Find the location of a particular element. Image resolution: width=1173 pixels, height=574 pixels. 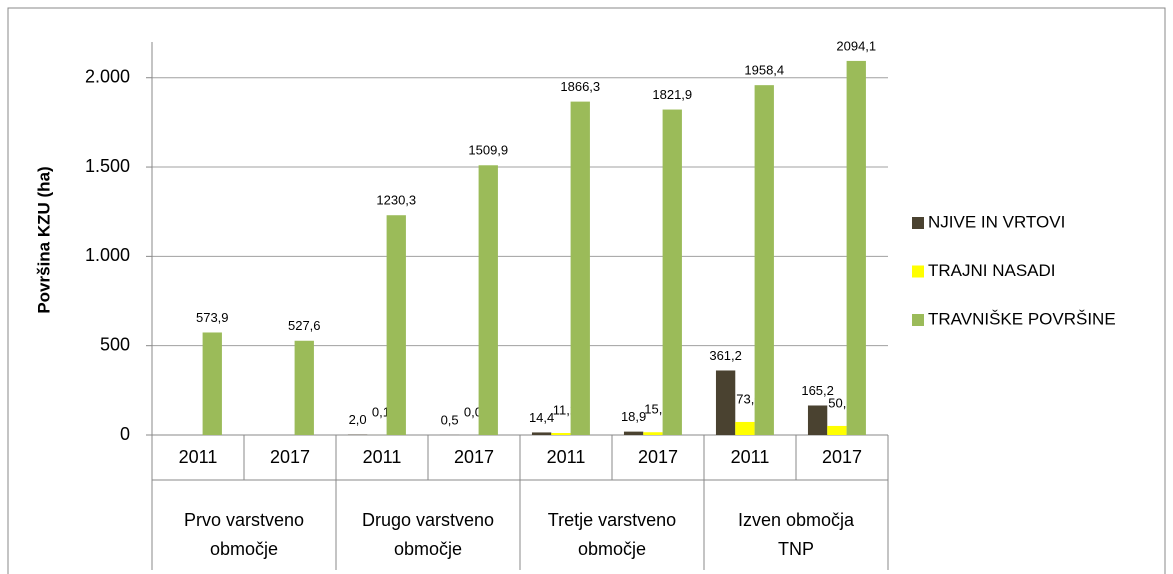

data-label: 2,0 is located at coordinates (358, 419).